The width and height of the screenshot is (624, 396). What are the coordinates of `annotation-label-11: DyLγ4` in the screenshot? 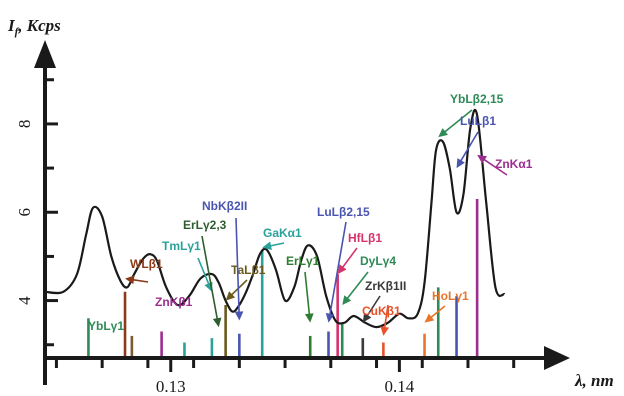 It's located at (378, 261).